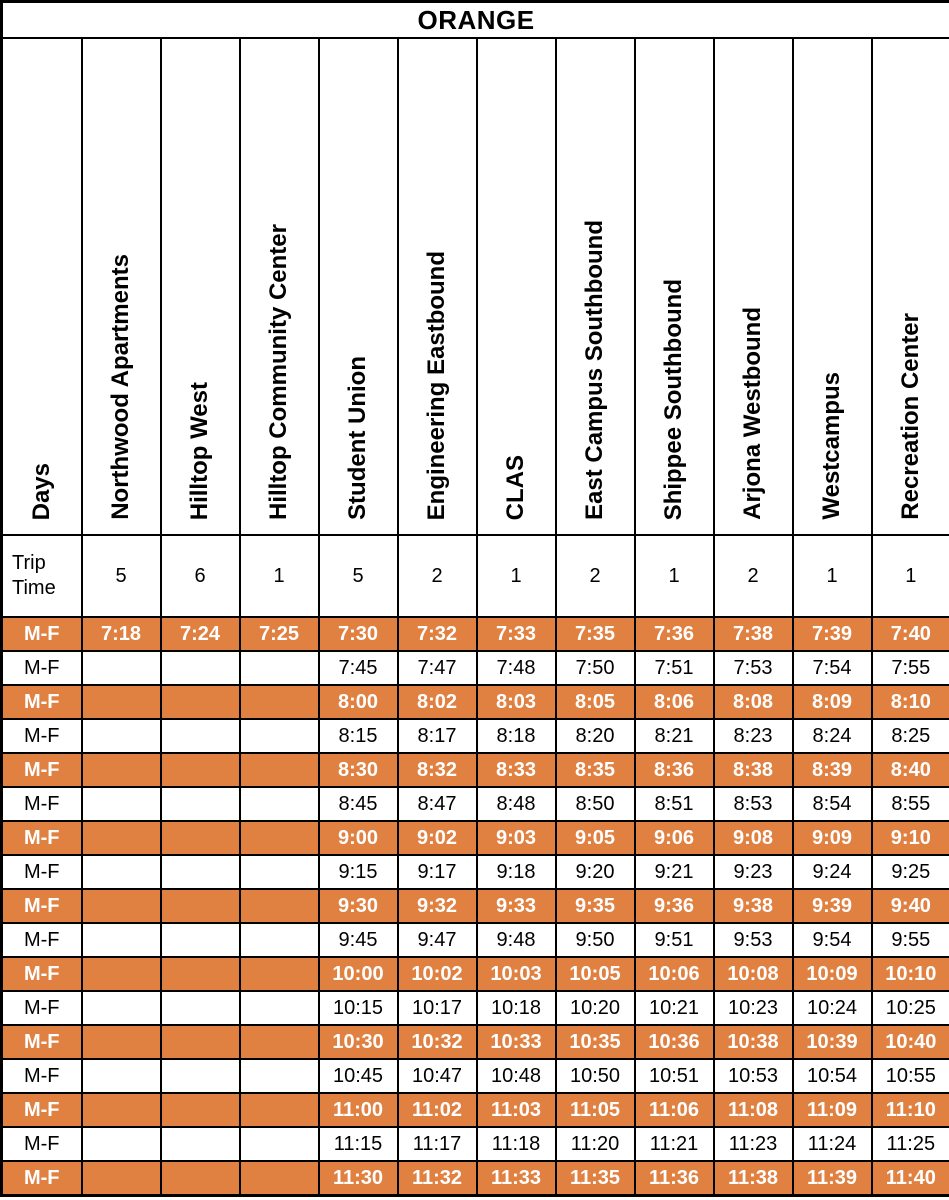 This screenshot has height=1200, width=949. Describe the element at coordinates (474, 872) in the screenshot. I see `schedule-row: M-F 9:15 9:17 9:18 9:20 9:21 9:23 9:24 9:25` at that location.